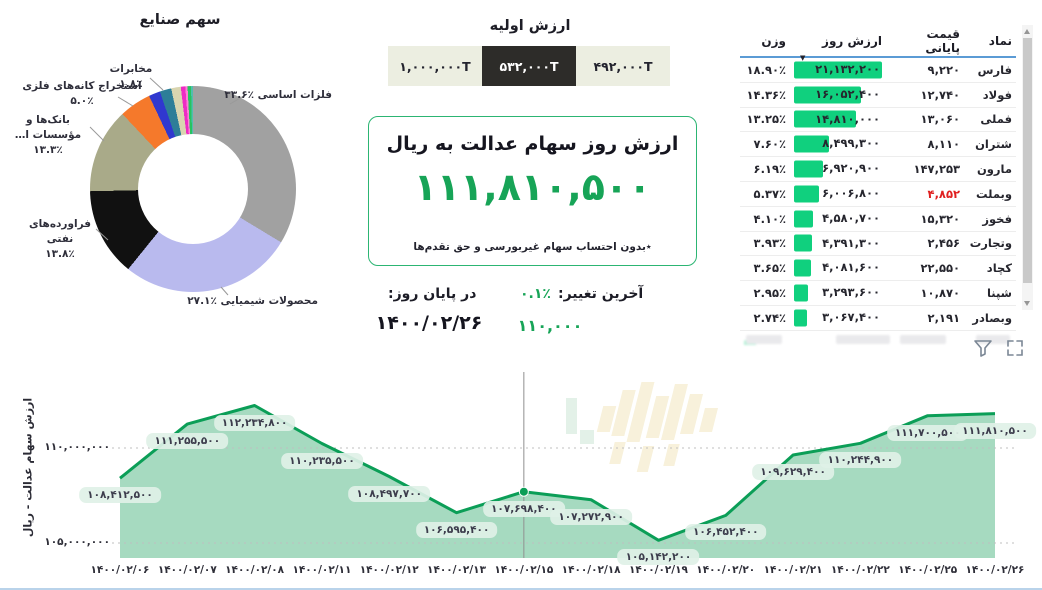  Describe the element at coordinates (878, 318) in the screenshot. I see `table-row: وبصادر ۲,۱۹۱ ۳,۰۶۷,۴۰۰ ۲.۷۴٪` at that location.